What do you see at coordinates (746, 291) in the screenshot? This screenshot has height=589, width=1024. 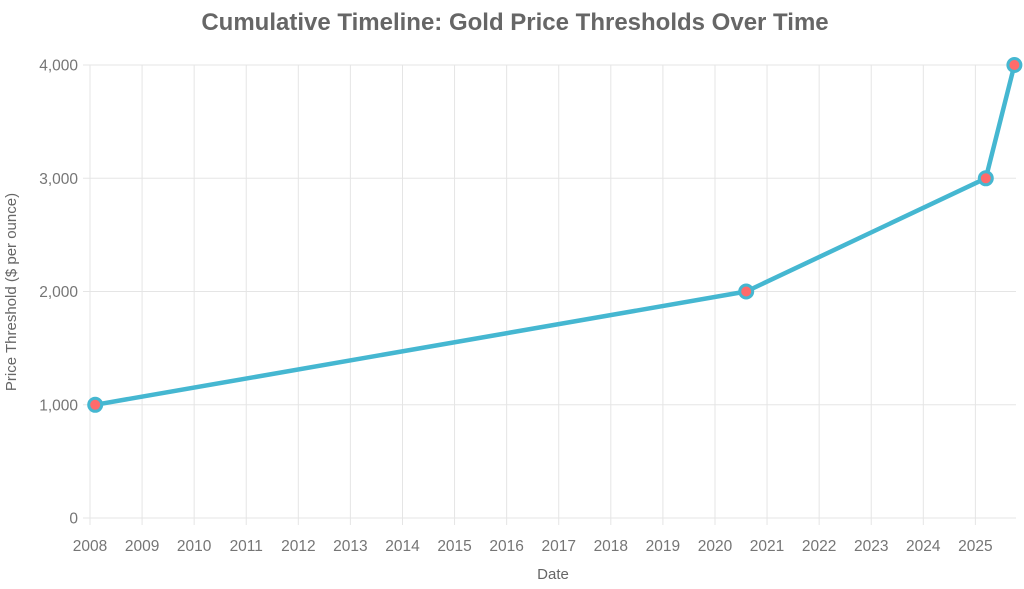 I see `data-point-2000` at bounding box center [746, 291].